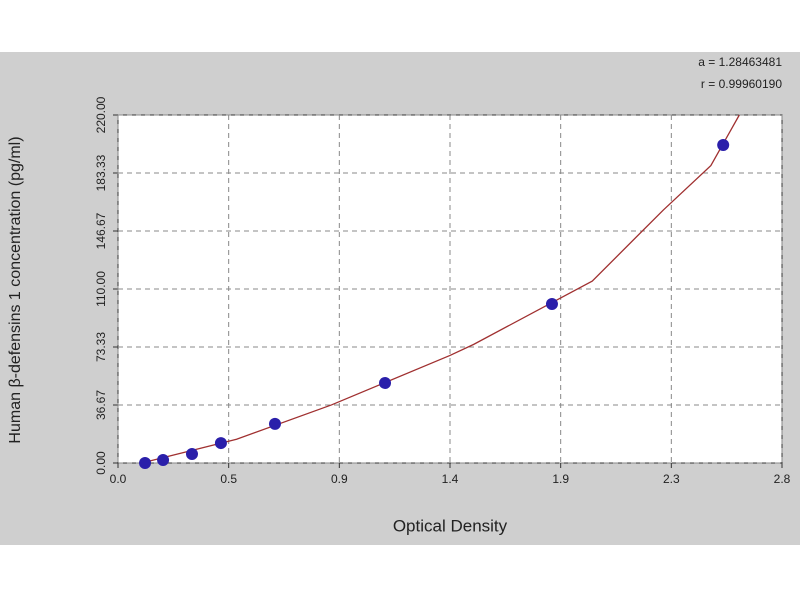  I want to click on annotation: r = 0.99960190, so click(741, 84).